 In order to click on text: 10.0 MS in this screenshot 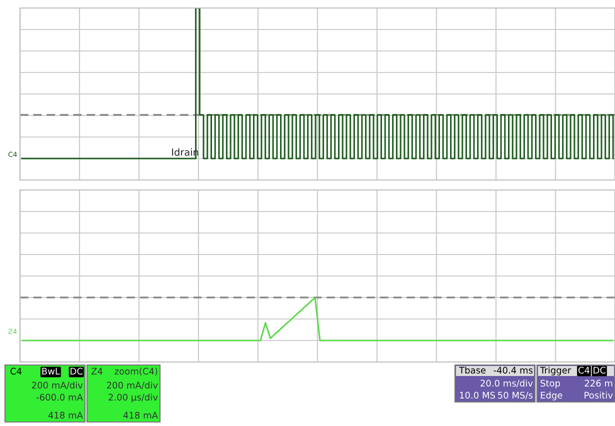, I will do `click(477, 395)`.